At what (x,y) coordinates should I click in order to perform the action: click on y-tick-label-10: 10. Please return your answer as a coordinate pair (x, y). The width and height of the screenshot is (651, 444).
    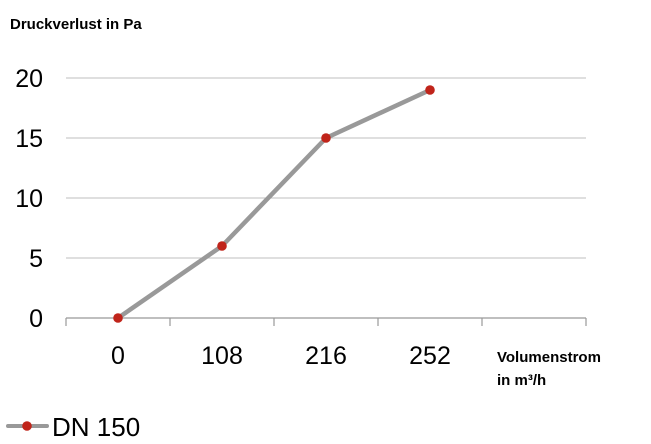
    Looking at the image, I should click on (29, 199).